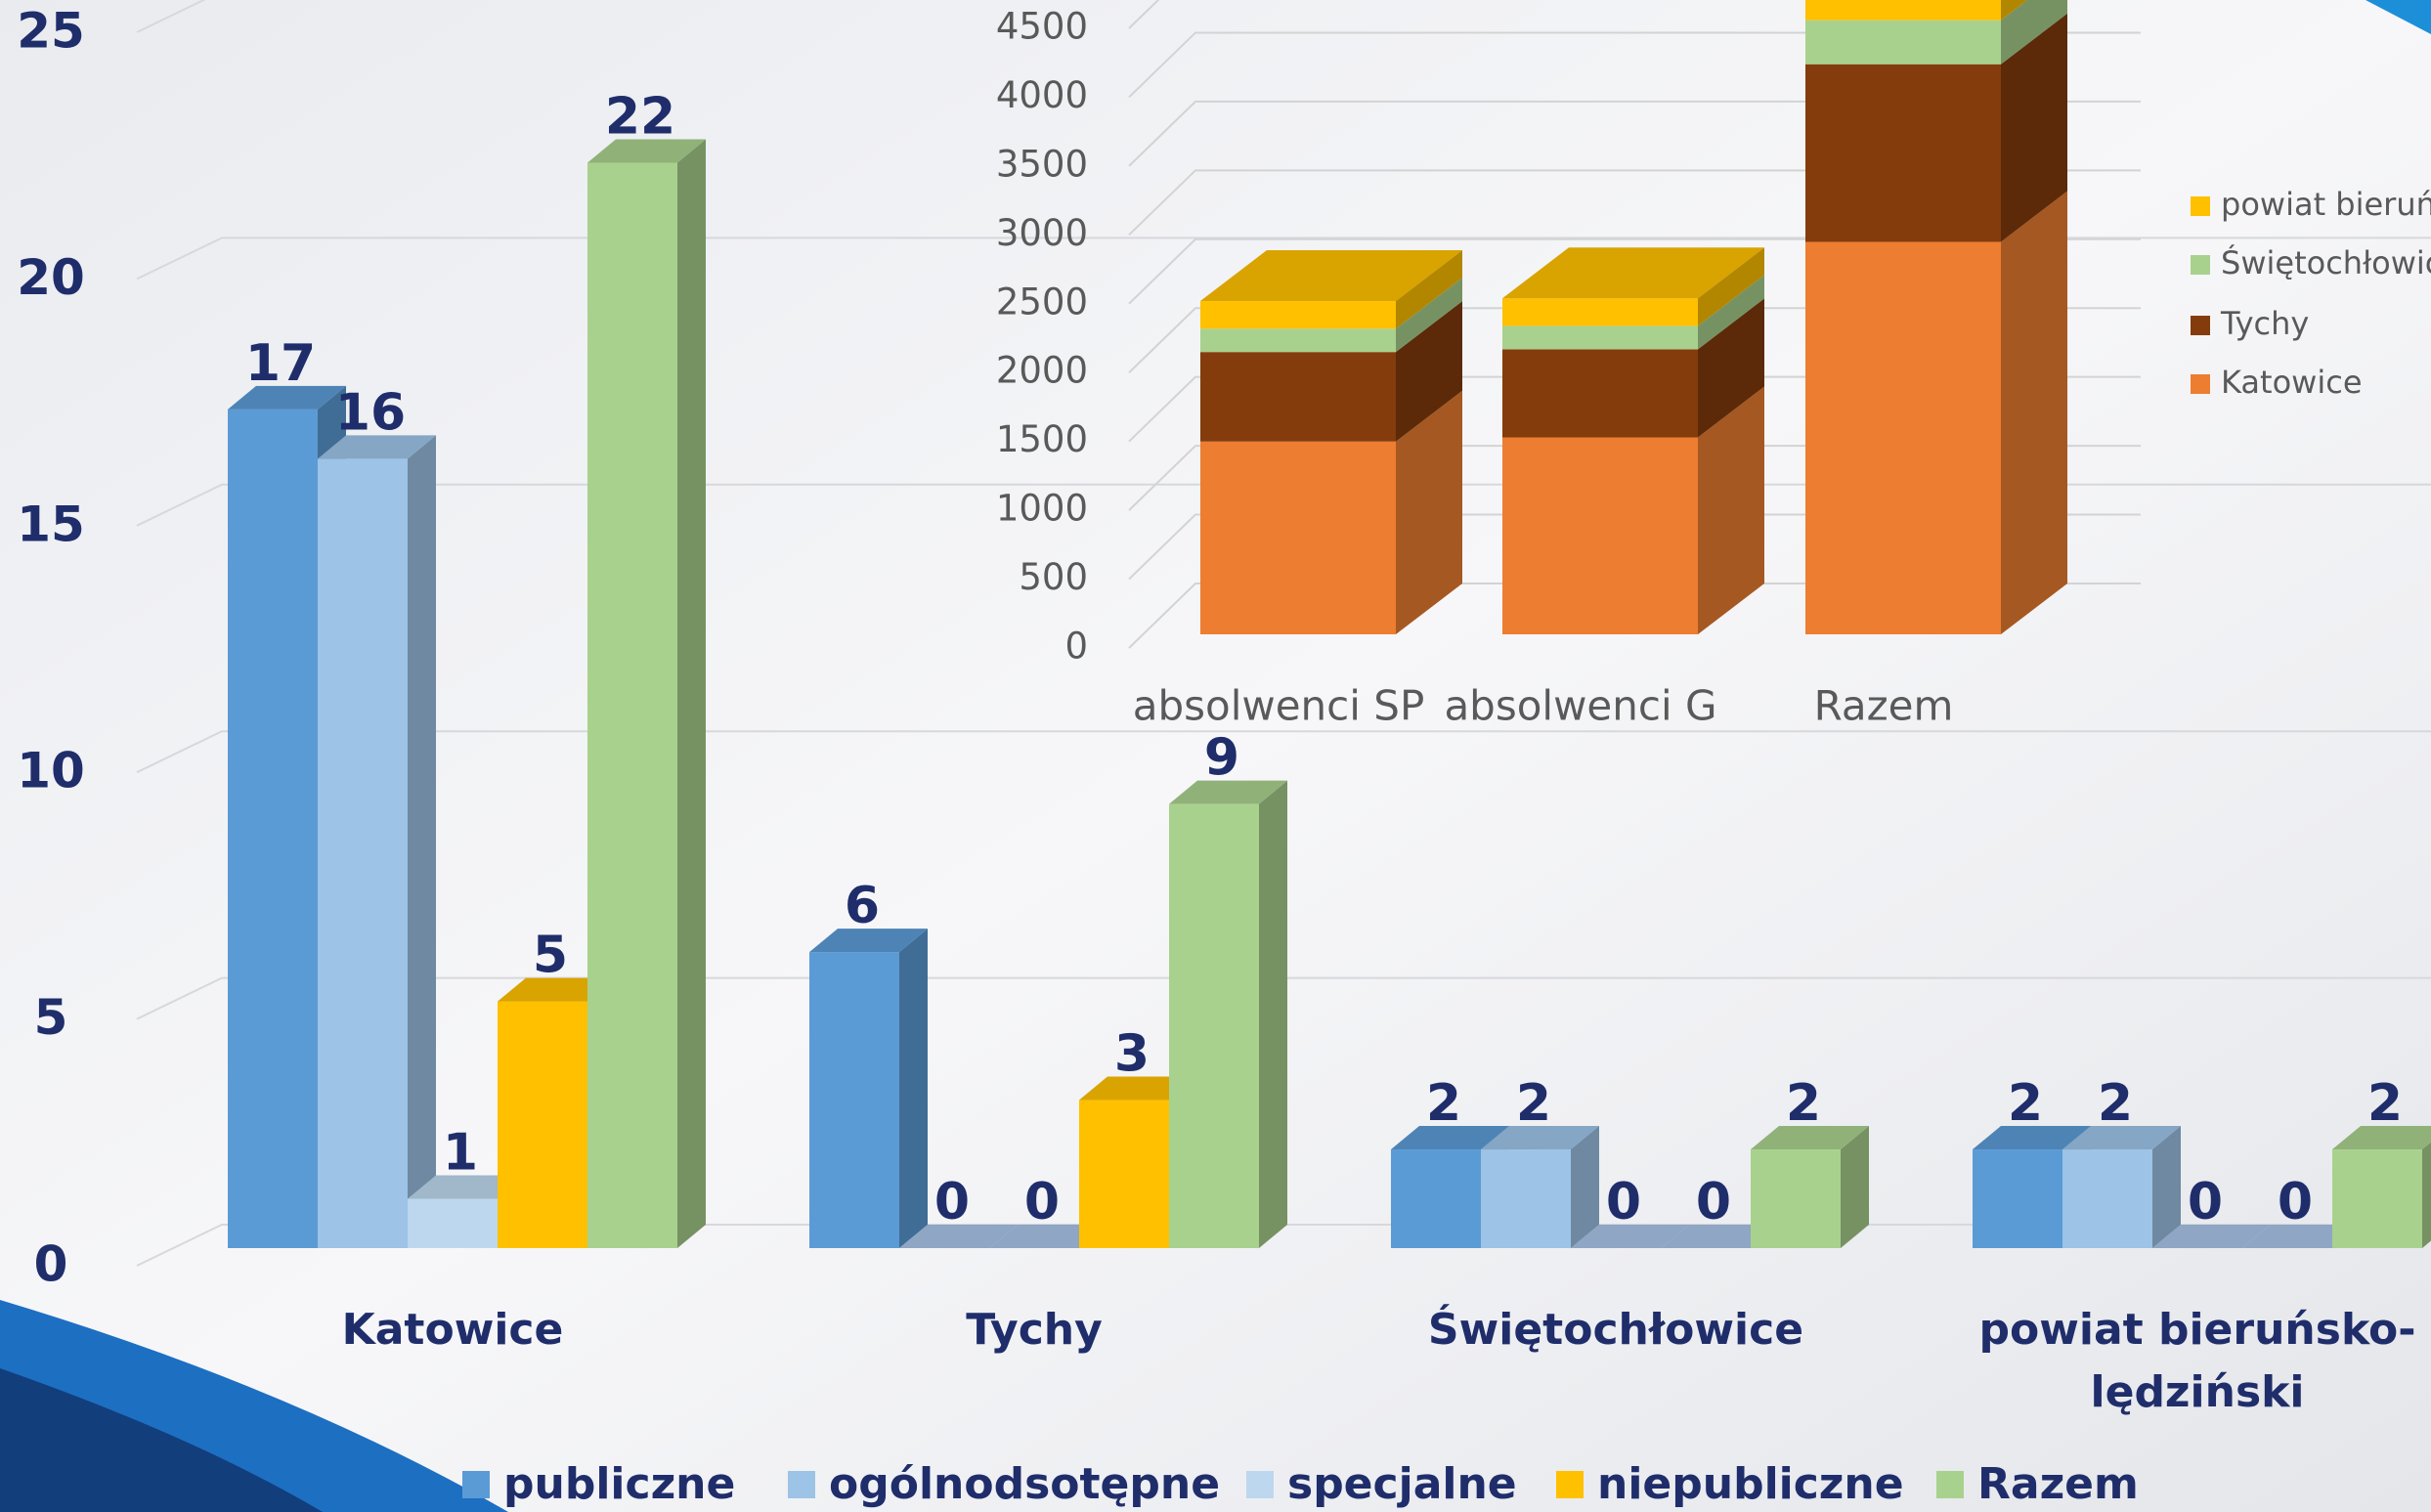 This screenshot has width=2431, height=1512. Describe the element at coordinates (1042, 95) in the screenshot. I see `y-tick-label: 4000` at that location.